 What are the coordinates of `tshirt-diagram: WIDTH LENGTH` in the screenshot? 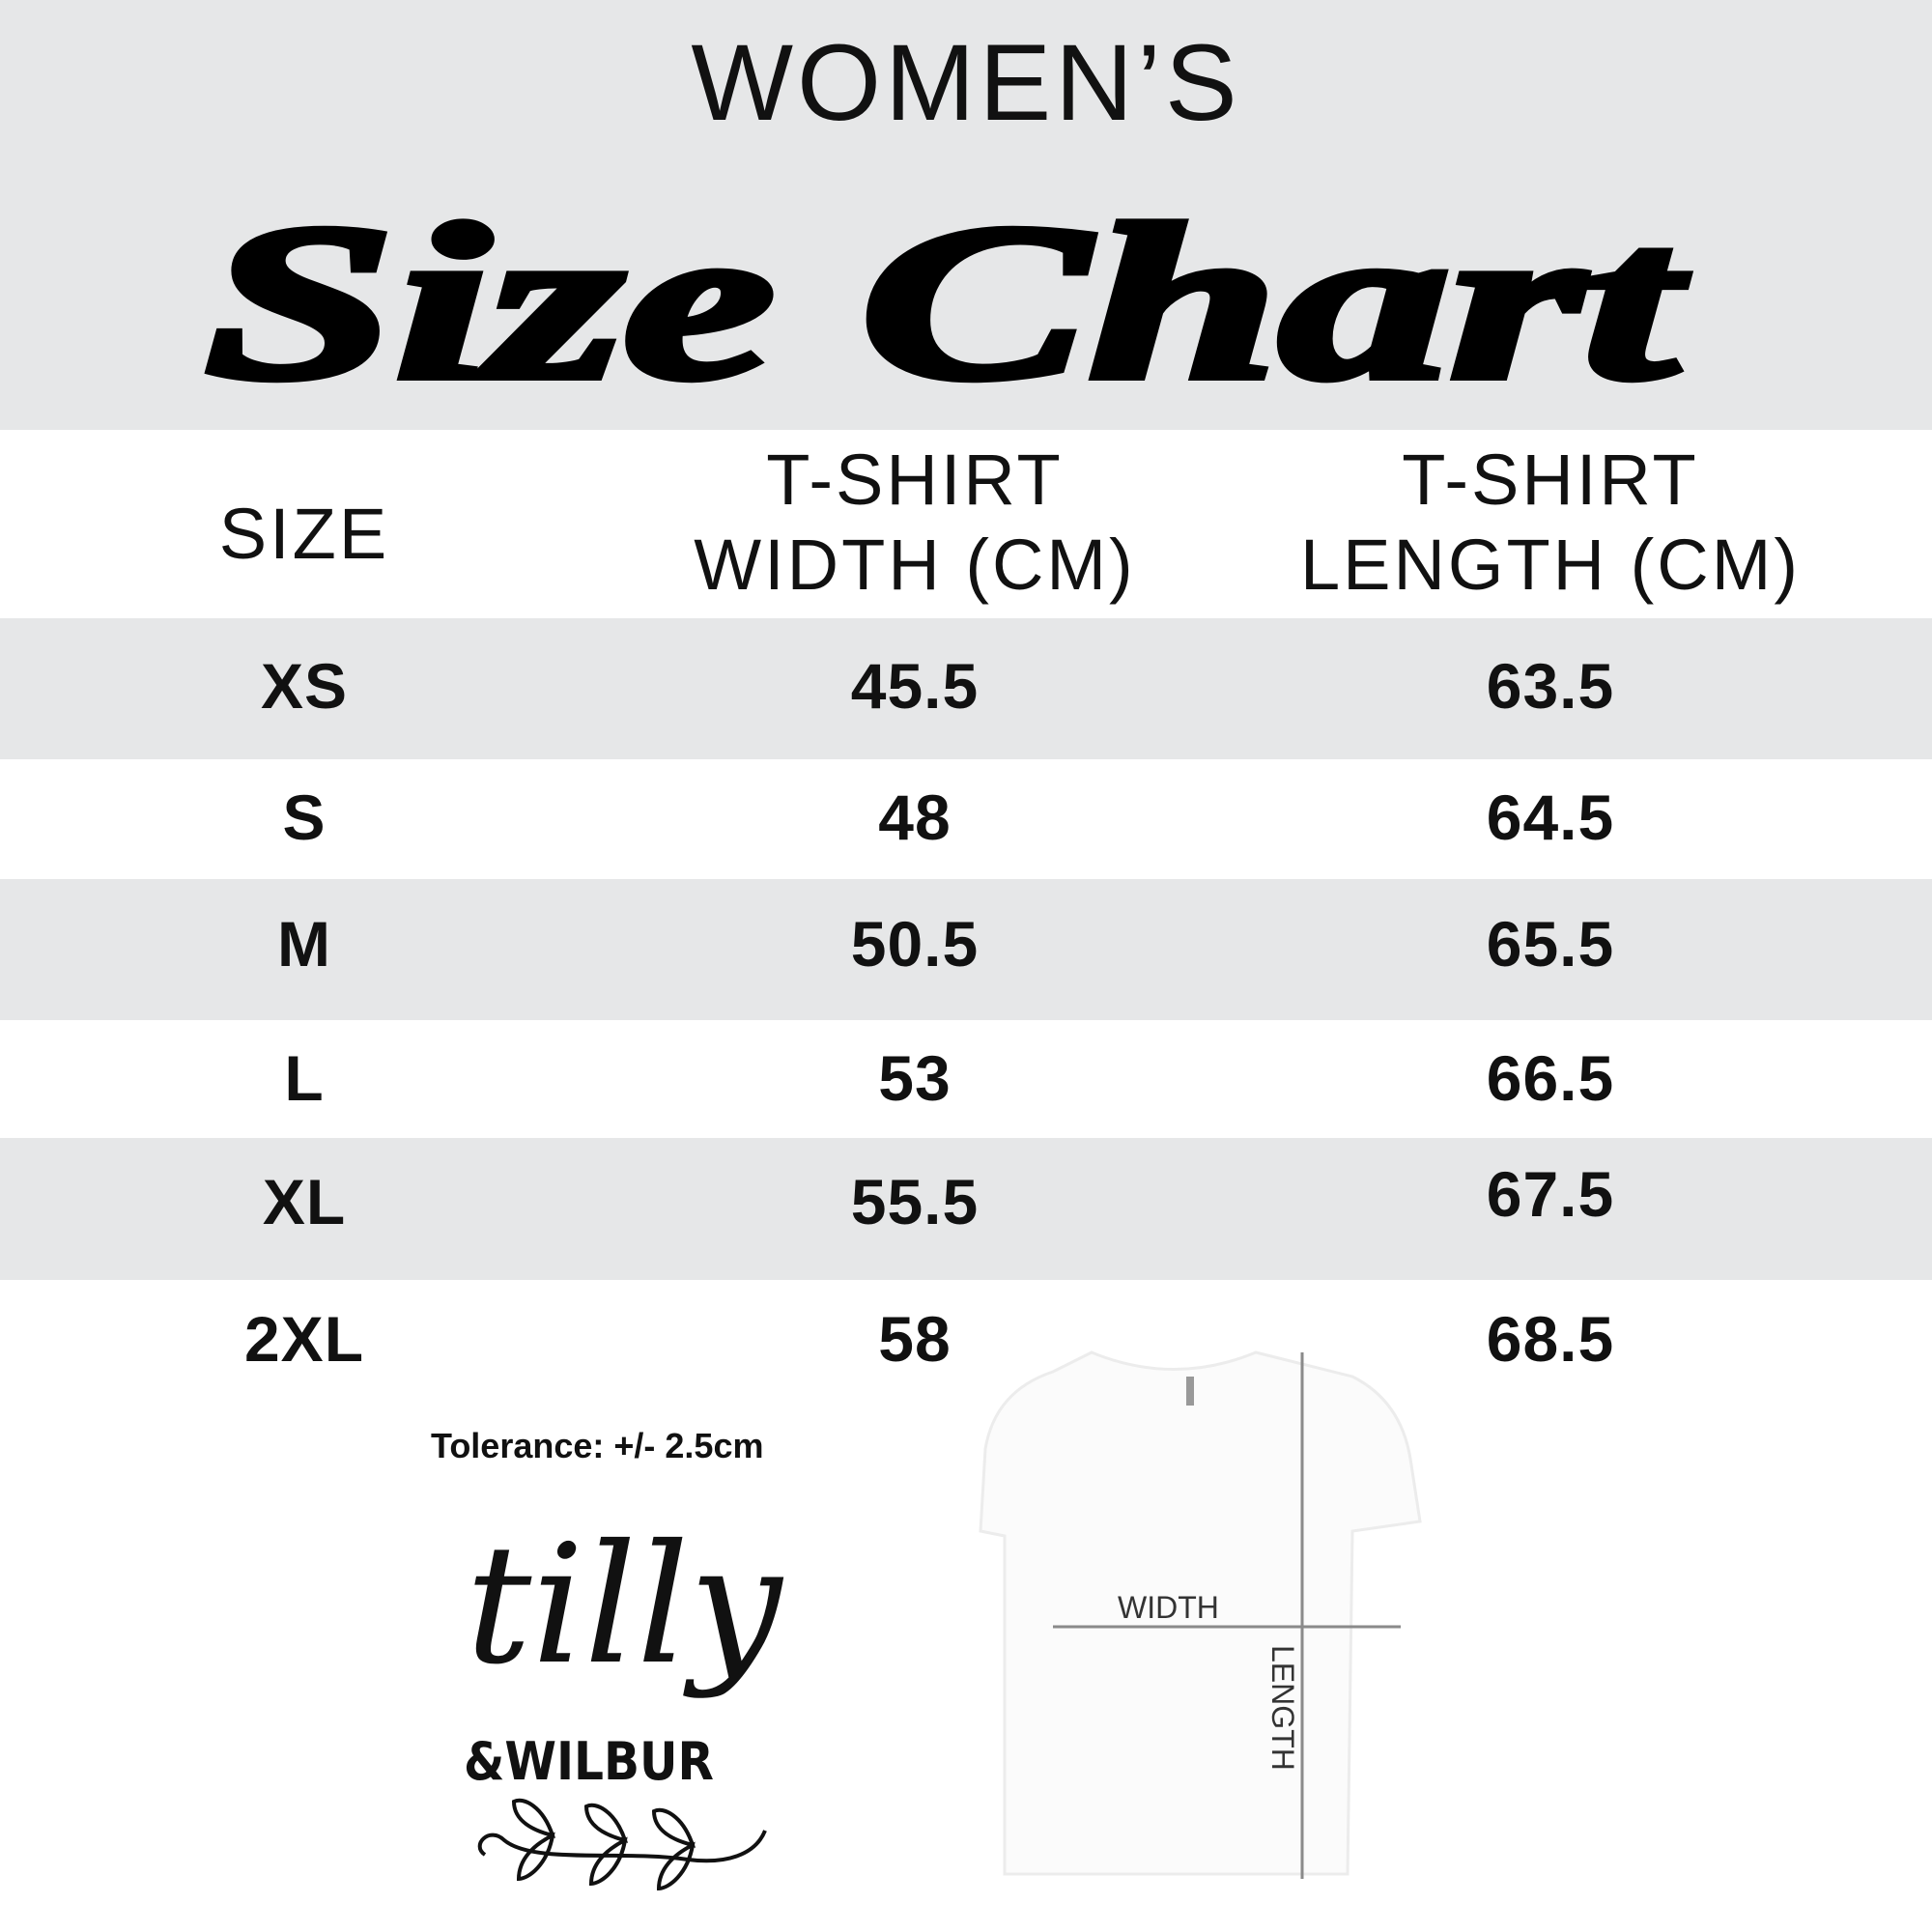 It's located at (1200, 1614).